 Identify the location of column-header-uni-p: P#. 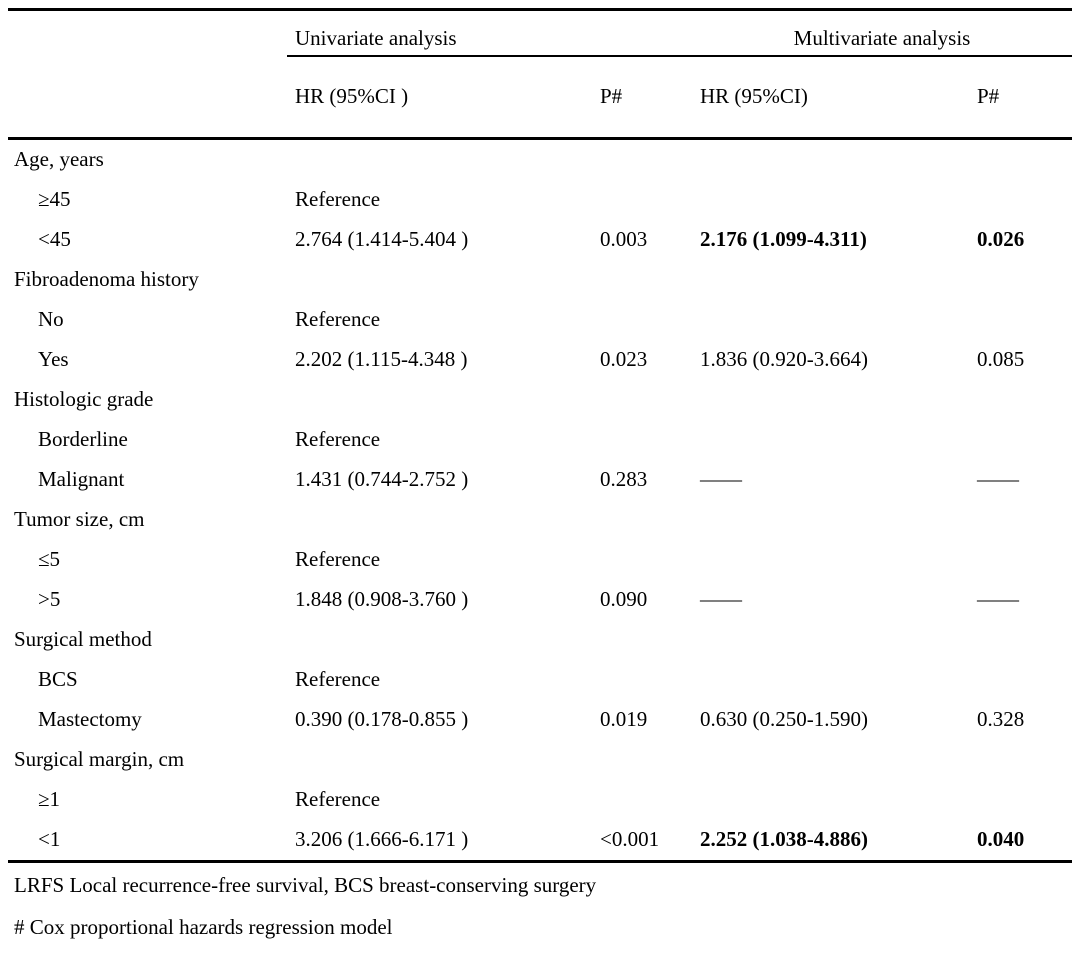
(642, 98).